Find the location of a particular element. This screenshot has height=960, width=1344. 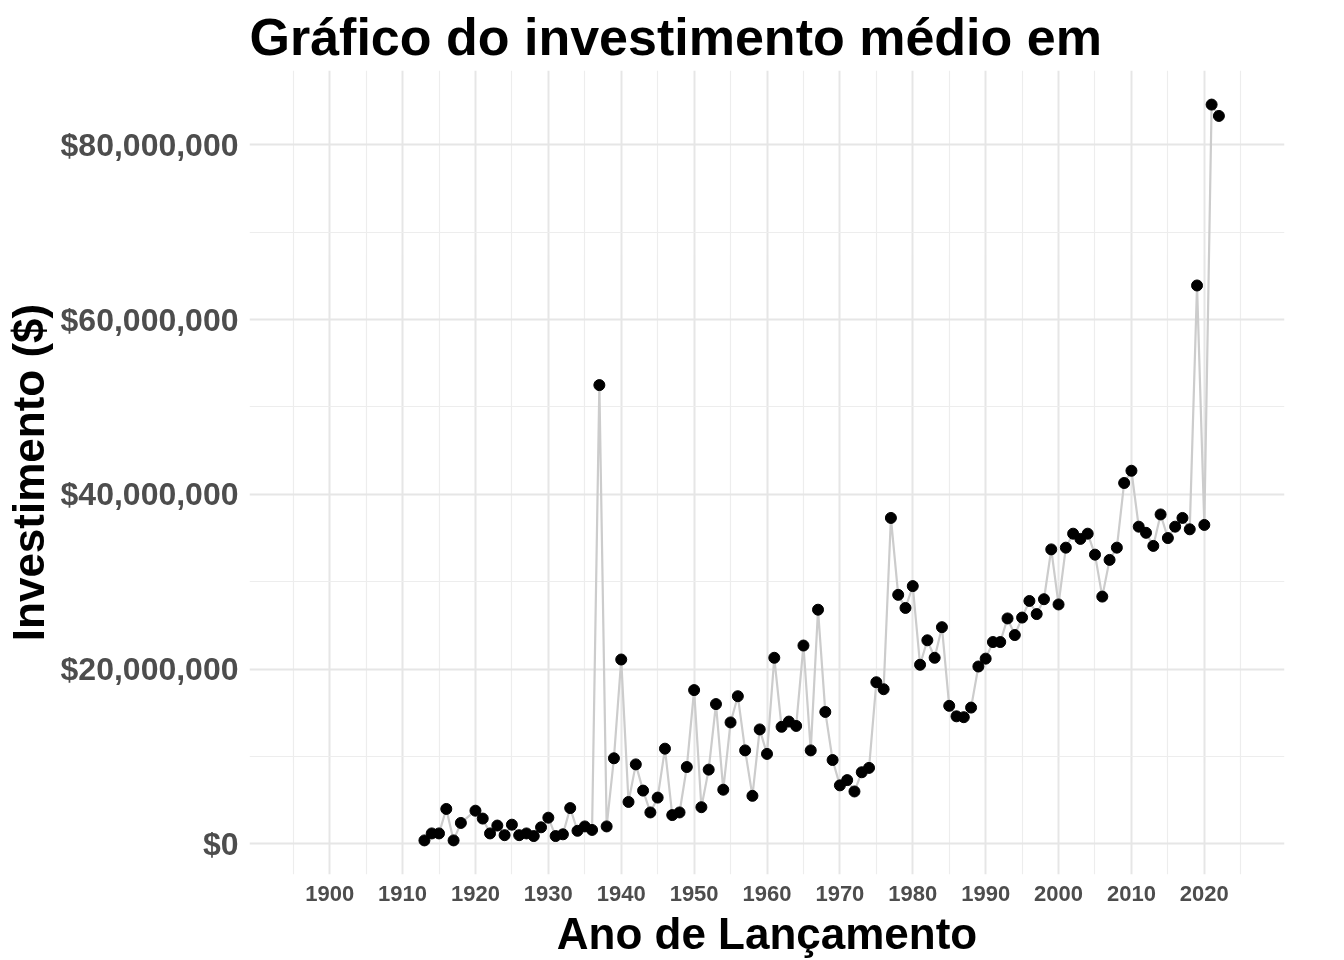

x-tick-label: 2010 is located at coordinates (1131, 893).